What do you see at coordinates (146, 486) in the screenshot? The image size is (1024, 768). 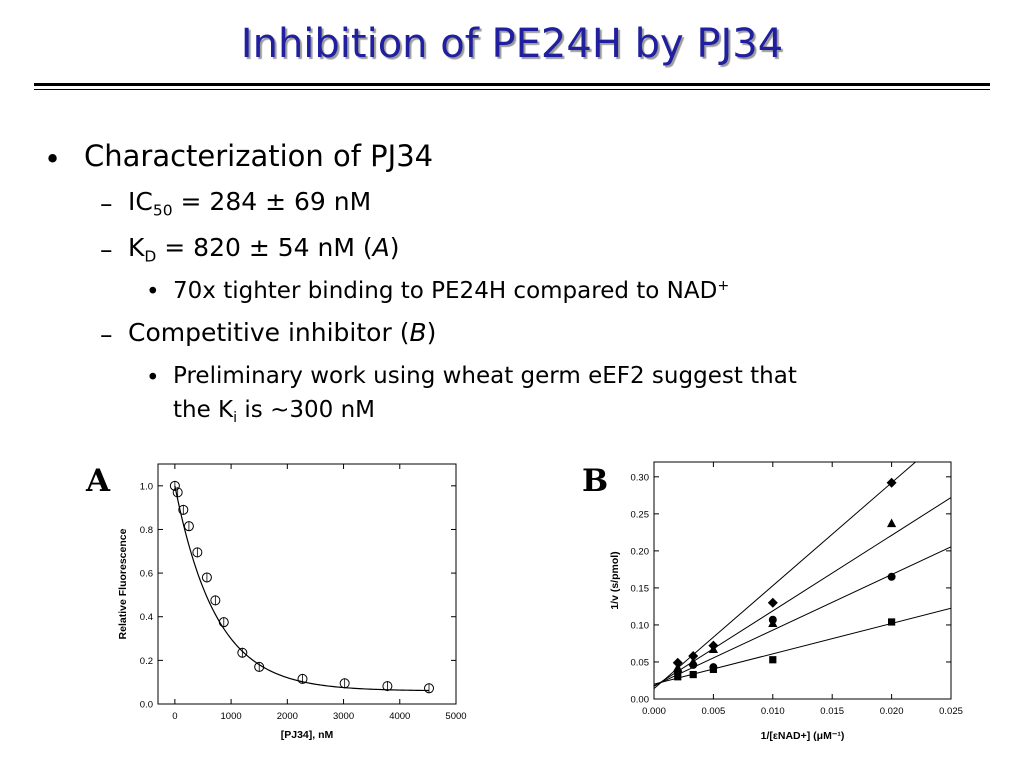 I see `y-tick-label: 1.0` at bounding box center [146, 486].